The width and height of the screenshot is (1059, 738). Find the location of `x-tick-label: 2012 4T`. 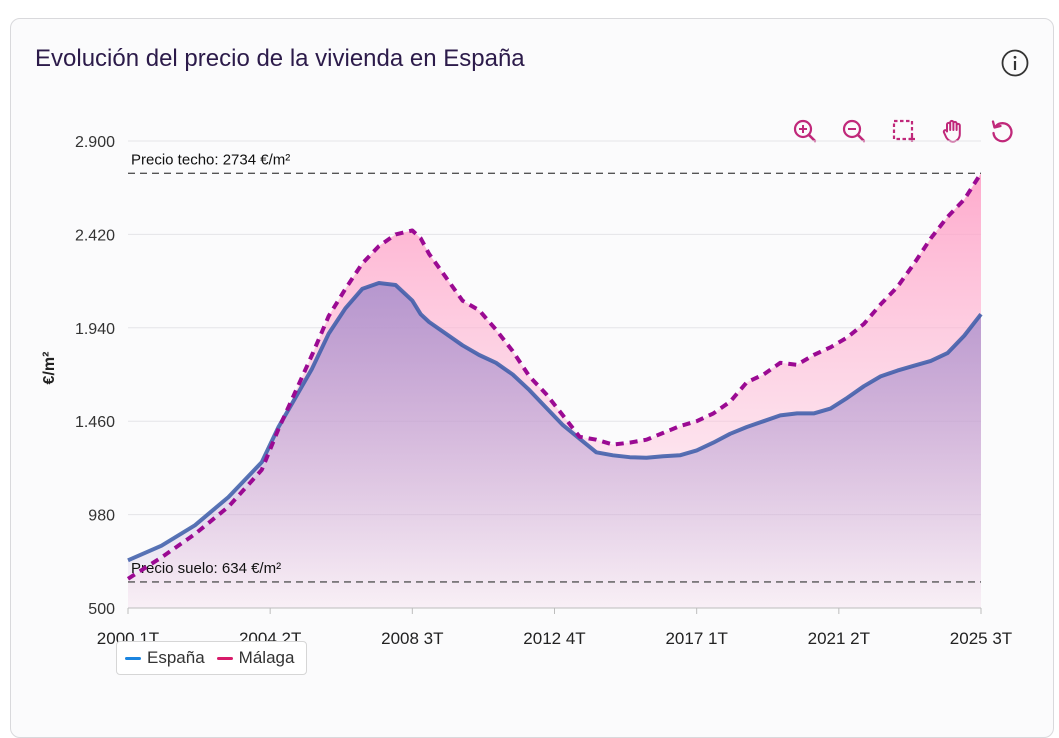

x-tick-label: 2012 4T is located at coordinates (554, 638).